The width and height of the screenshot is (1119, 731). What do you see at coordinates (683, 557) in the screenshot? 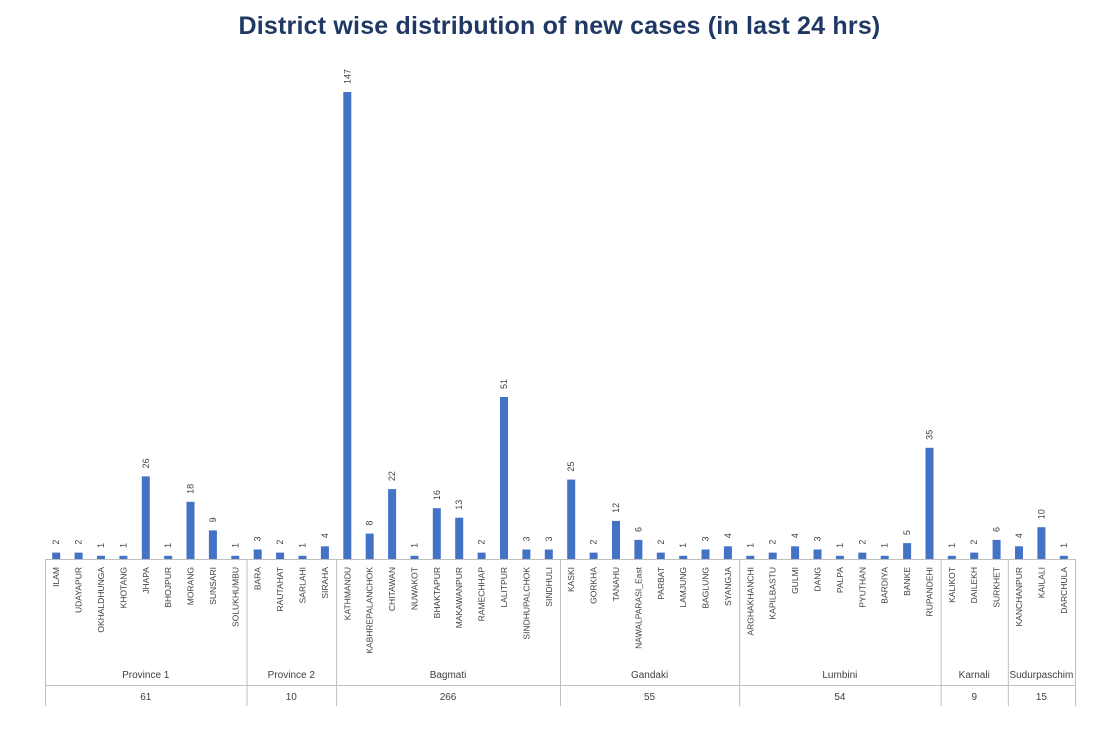
I see `bar-lamjung` at bounding box center [683, 557].